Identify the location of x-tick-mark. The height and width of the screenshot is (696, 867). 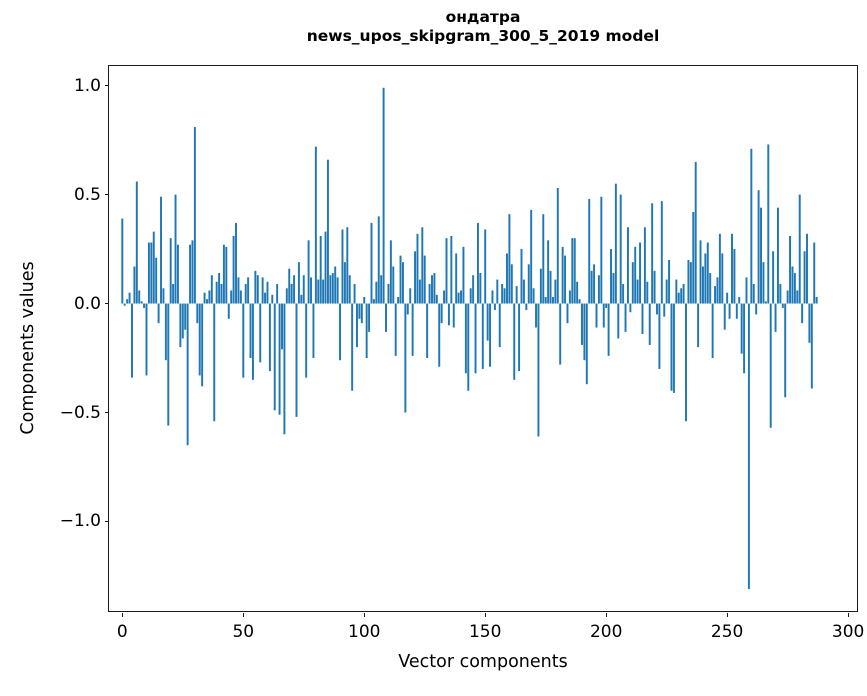
(606, 615).